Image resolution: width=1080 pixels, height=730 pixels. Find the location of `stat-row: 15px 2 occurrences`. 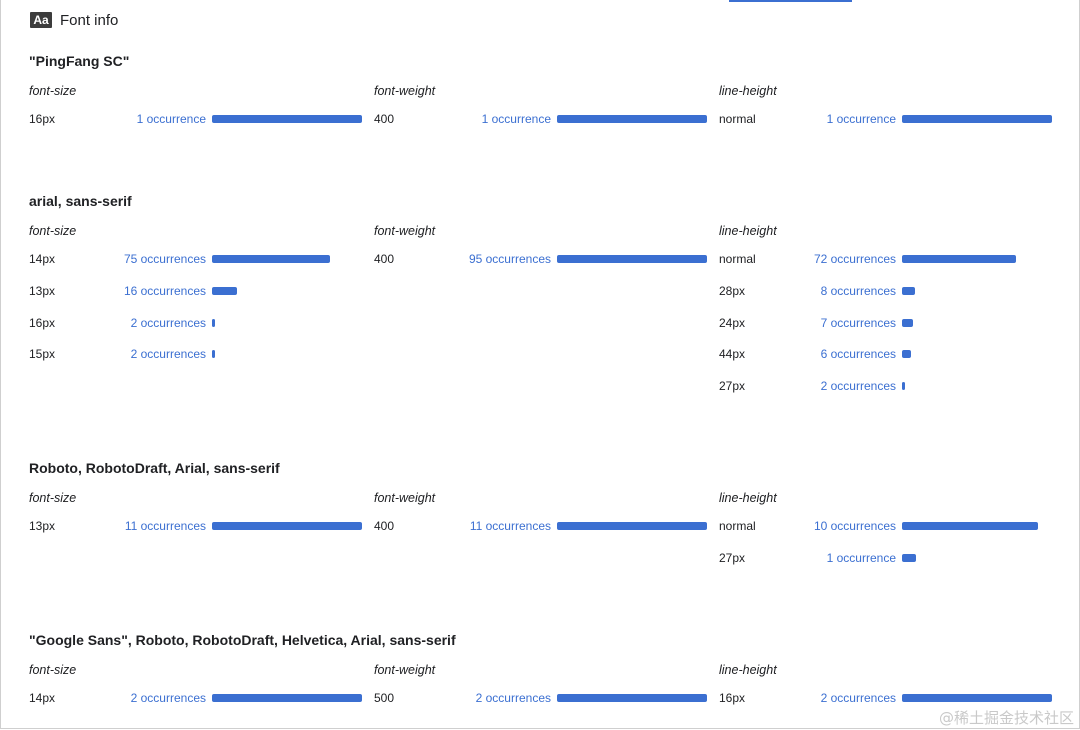

stat-row: 15px 2 occurrences is located at coordinates (196, 354).